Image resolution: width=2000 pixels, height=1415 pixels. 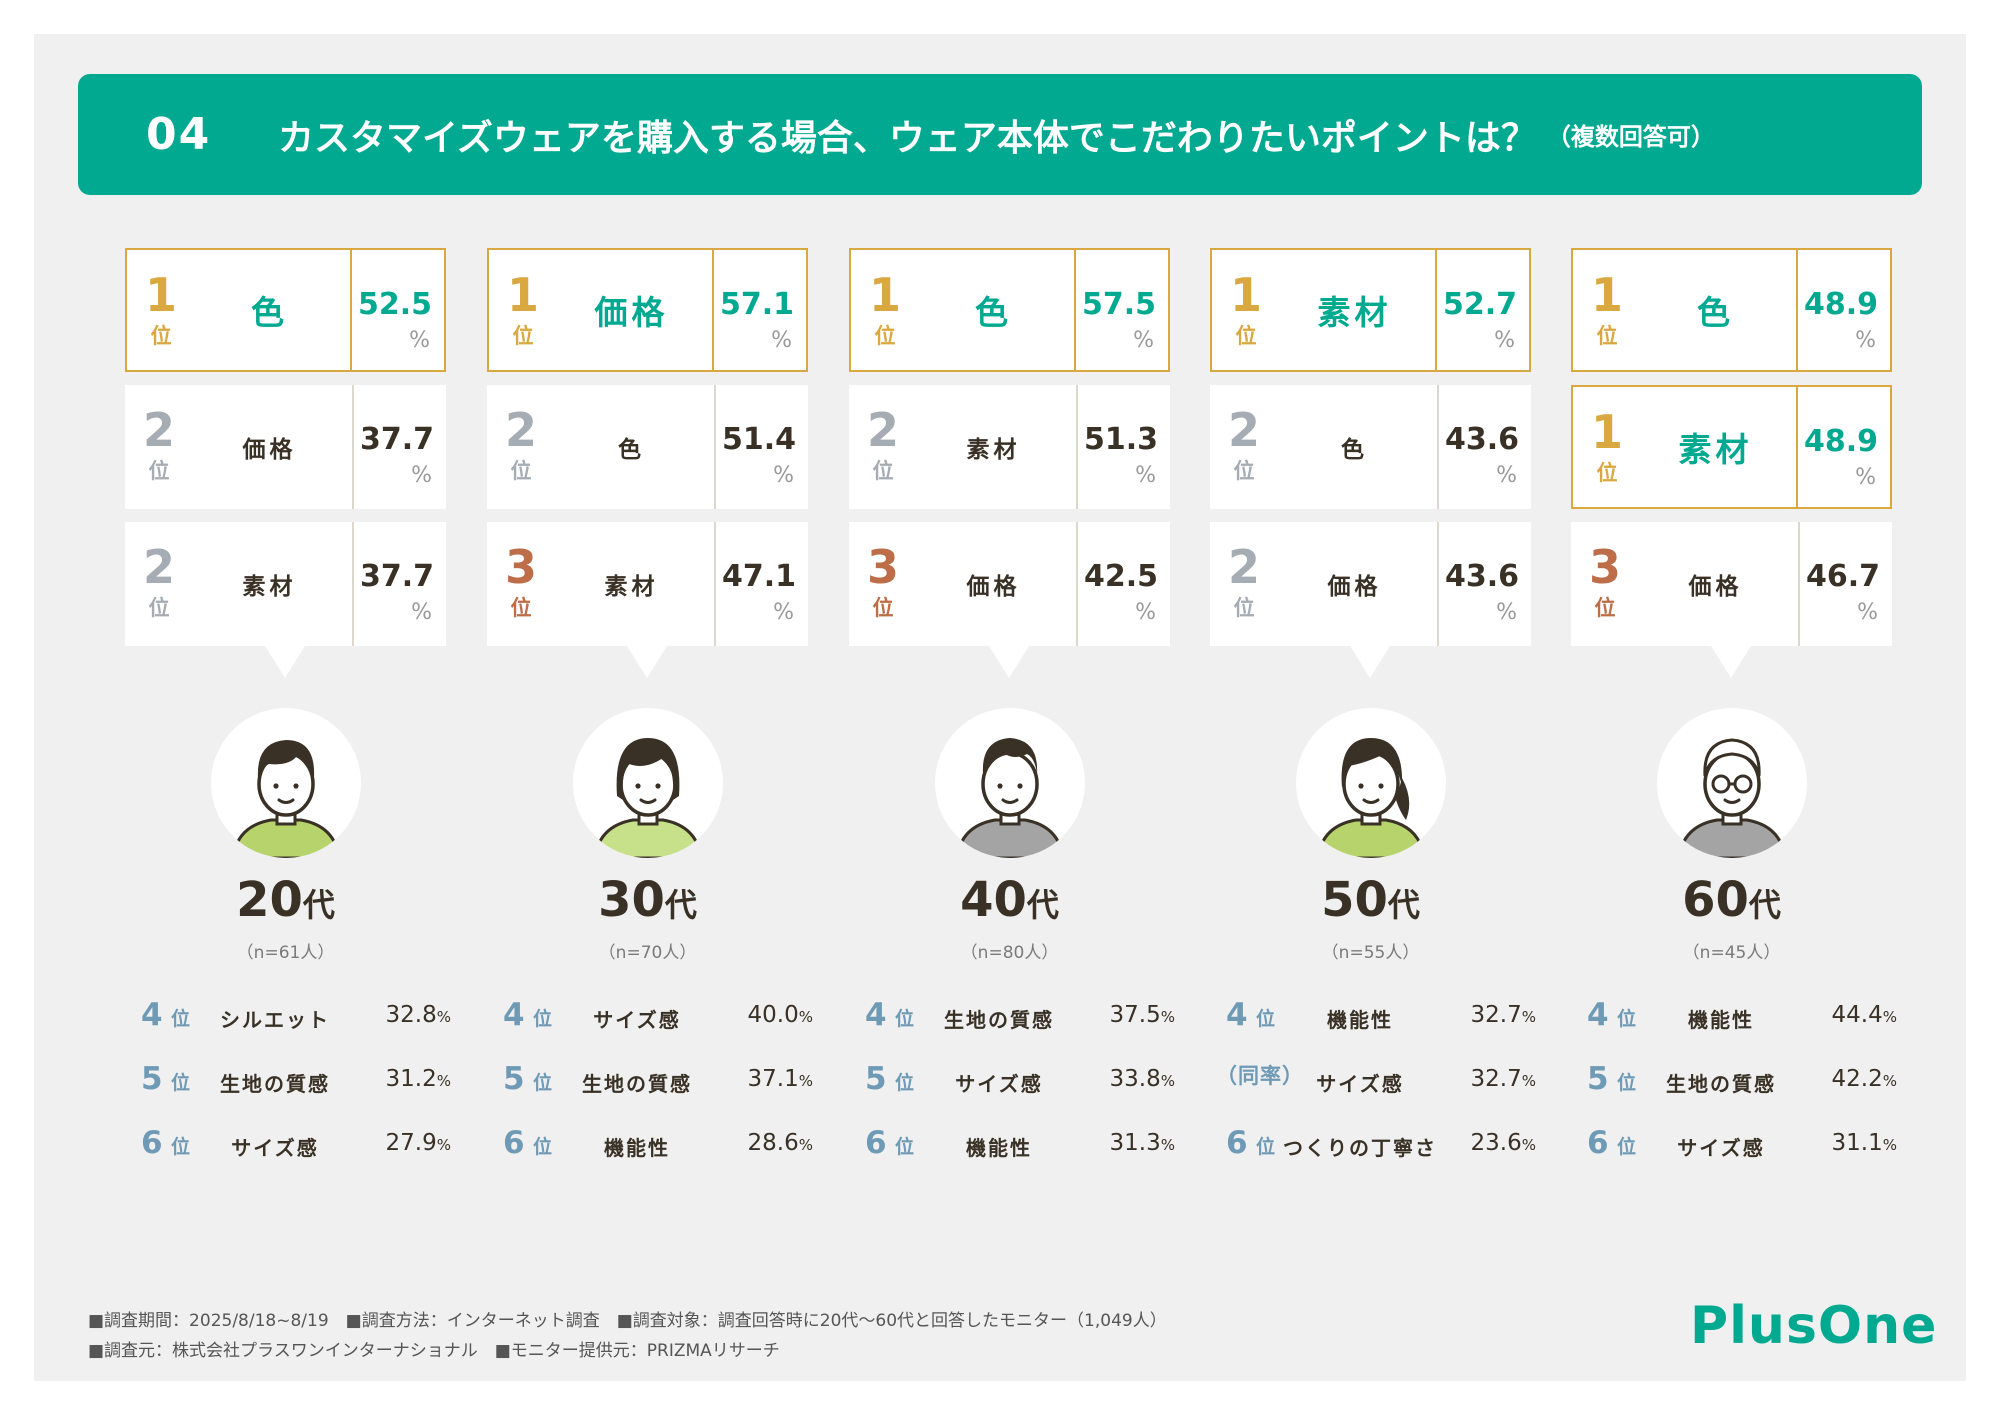 What do you see at coordinates (1010, 783) in the screenshot?
I see `man-icon` at bounding box center [1010, 783].